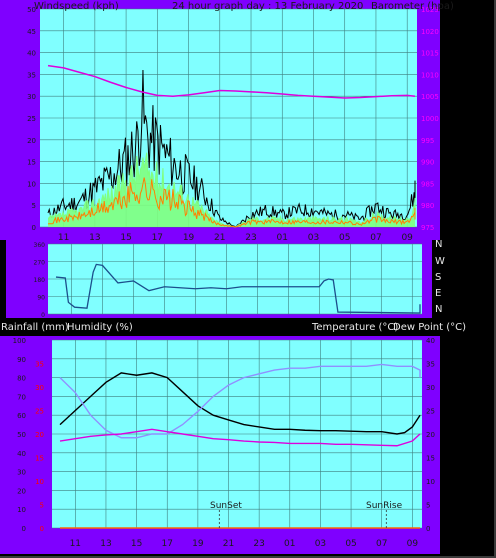 This screenshot has width=496, height=558. What do you see at coordinates (427, 141) in the screenshot?
I see `baro-tick-label: 995` at bounding box center [427, 141].